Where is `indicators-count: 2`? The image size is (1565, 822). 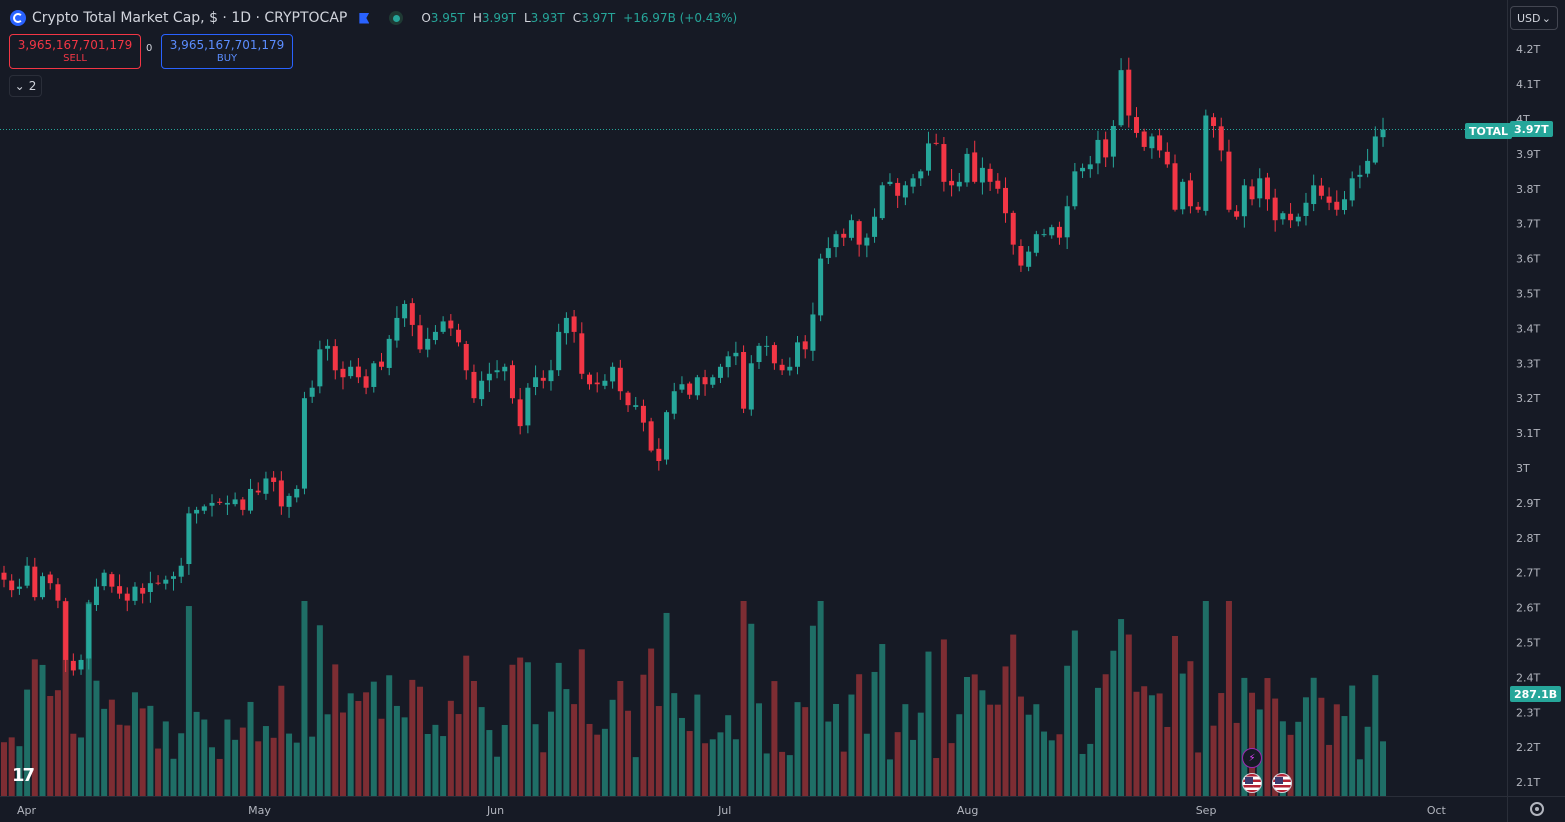
indicators-count: 2 is located at coordinates (32, 86).